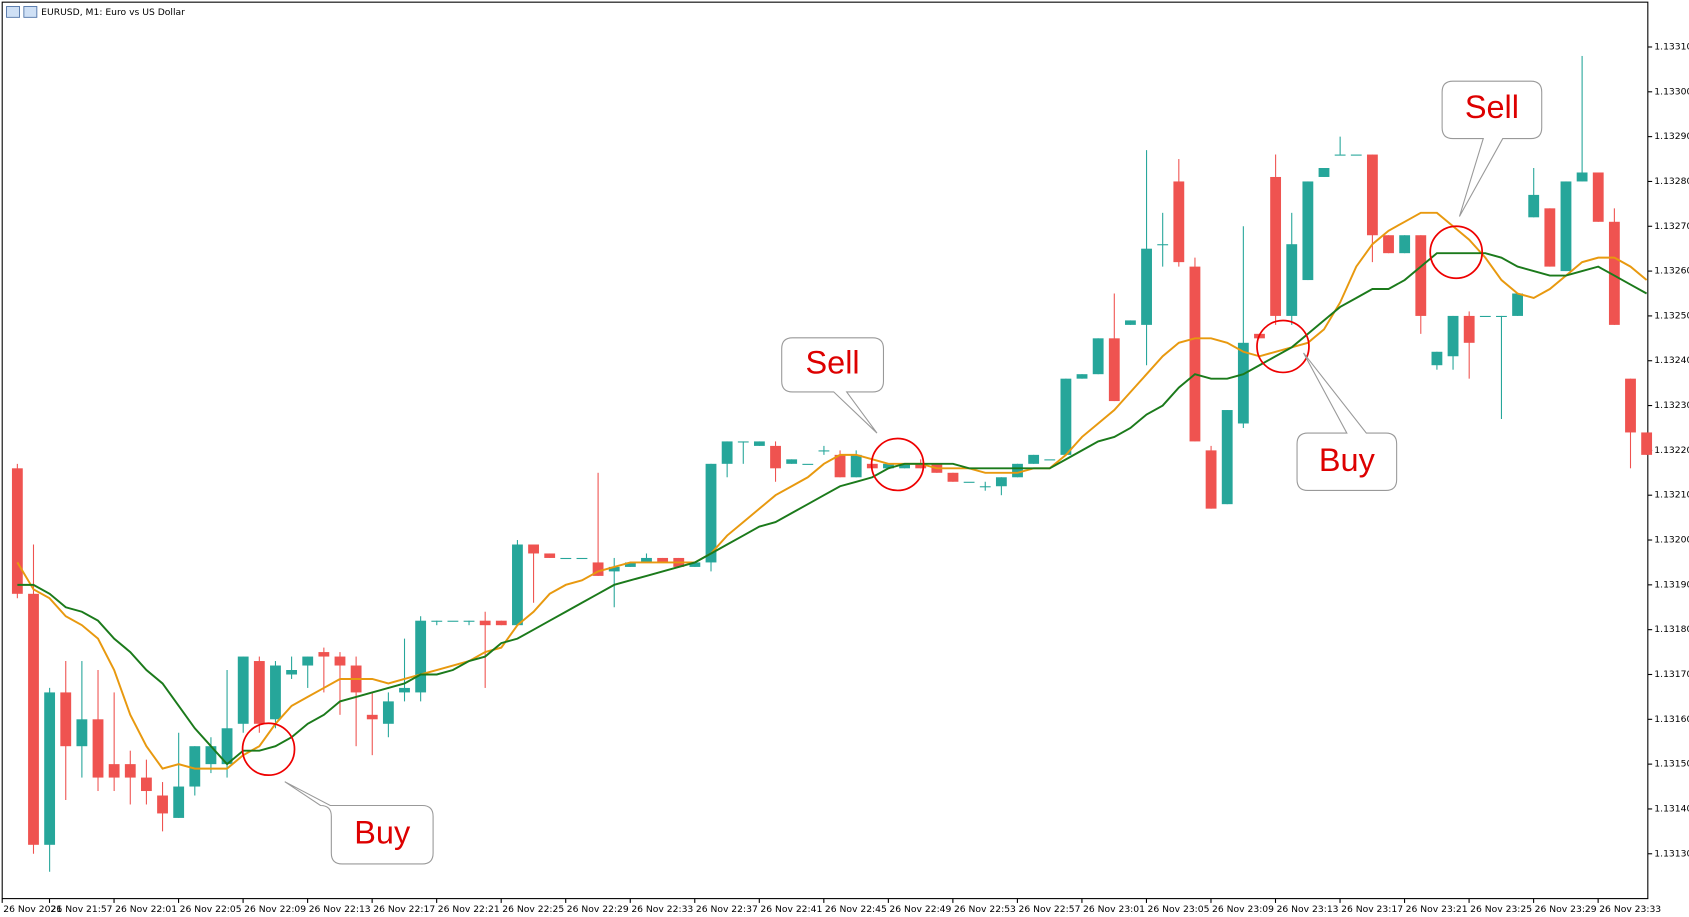  Describe the element at coordinates (1179, 909) in the screenshot. I see `x-tick-label: 26 Nov 23:05` at that location.